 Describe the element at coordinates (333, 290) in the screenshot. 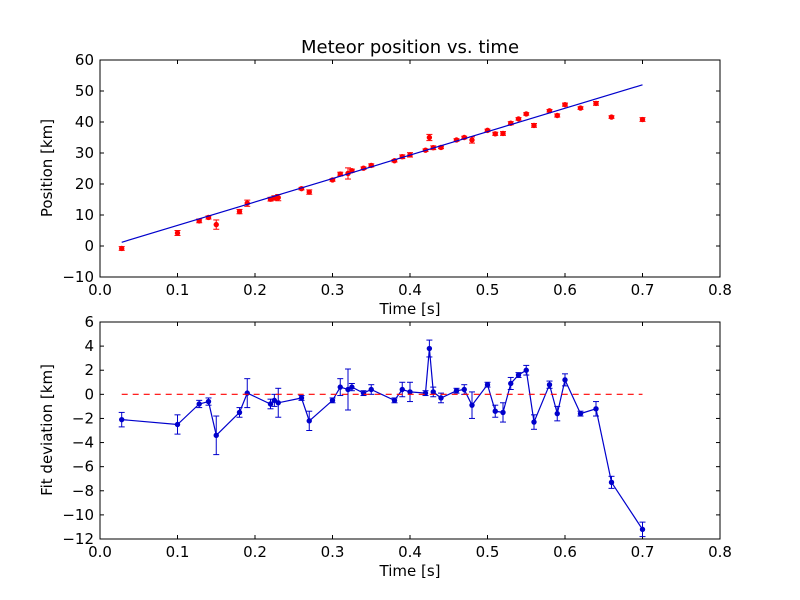

I see `top-x-tick-label: 0.3` at that location.